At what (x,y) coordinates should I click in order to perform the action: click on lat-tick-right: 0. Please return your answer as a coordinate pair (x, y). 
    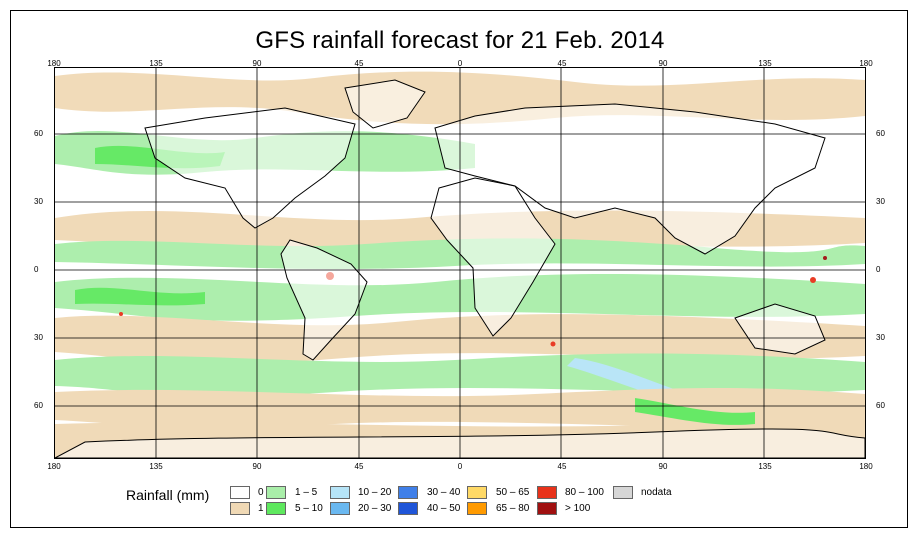
    Looking at the image, I should click on (878, 269).